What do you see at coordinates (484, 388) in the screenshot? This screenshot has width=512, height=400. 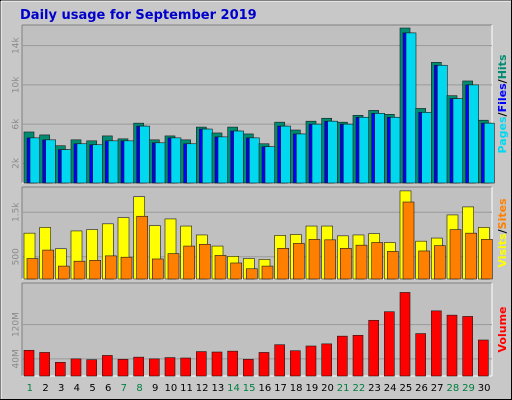 I see `x-tick-label-day-30: 30` at bounding box center [484, 388].